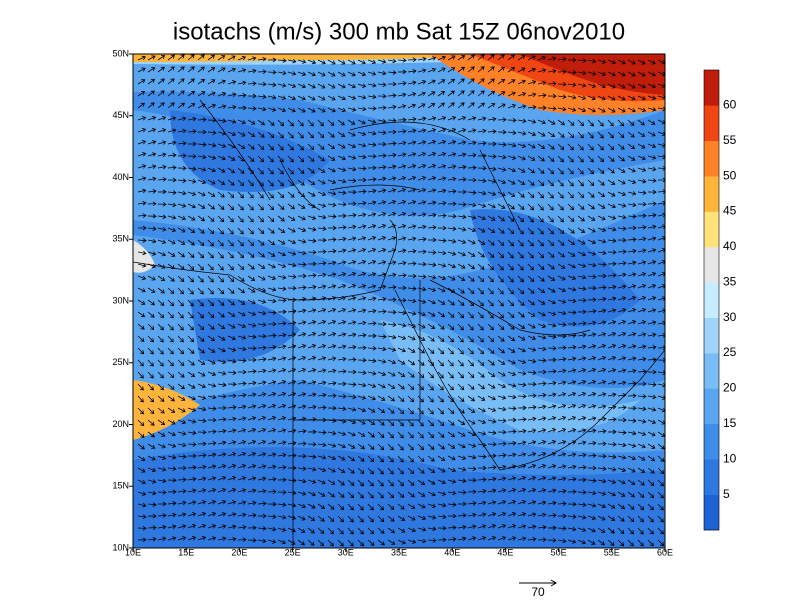 The width and height of the screenshot is (800, 600). I want to click on colorbar-frame, so click(711, 300).